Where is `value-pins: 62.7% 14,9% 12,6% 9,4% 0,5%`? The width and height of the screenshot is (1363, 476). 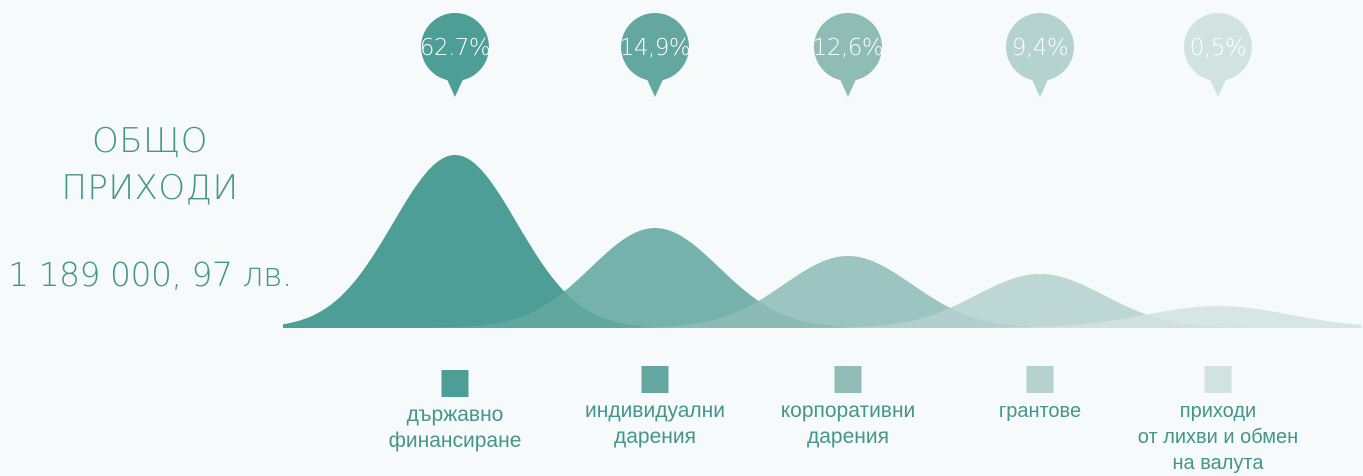 value-pins: 62.7% 14,9% 12,6% 9,4% 0,5% is located at coordinates (836, 55).